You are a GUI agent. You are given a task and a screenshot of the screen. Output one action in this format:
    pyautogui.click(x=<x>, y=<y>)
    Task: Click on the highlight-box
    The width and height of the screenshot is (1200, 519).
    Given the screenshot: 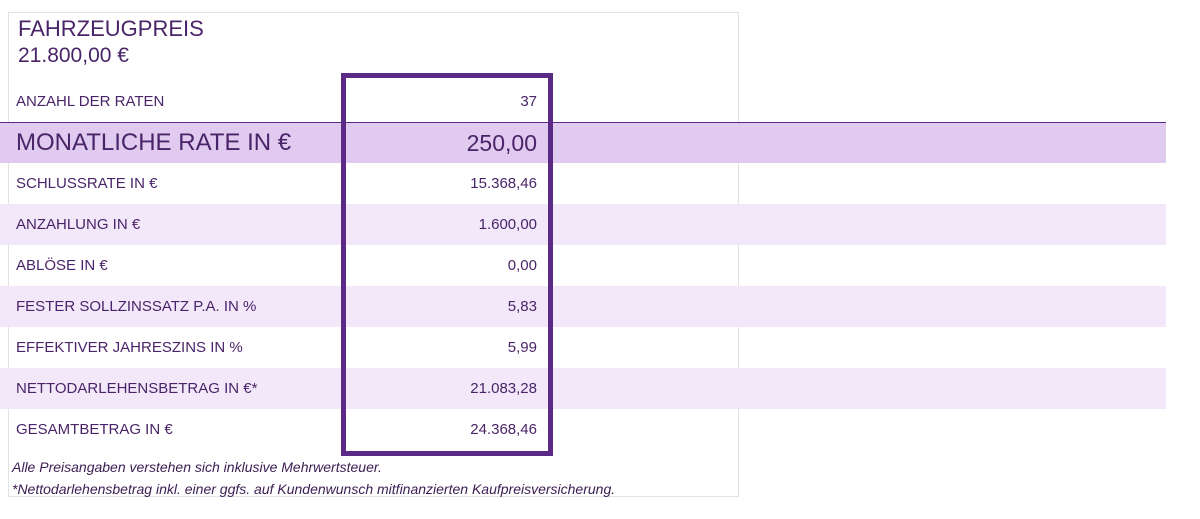 What is the action you would take?
    pyautogui.click(x=447, y=264)
    